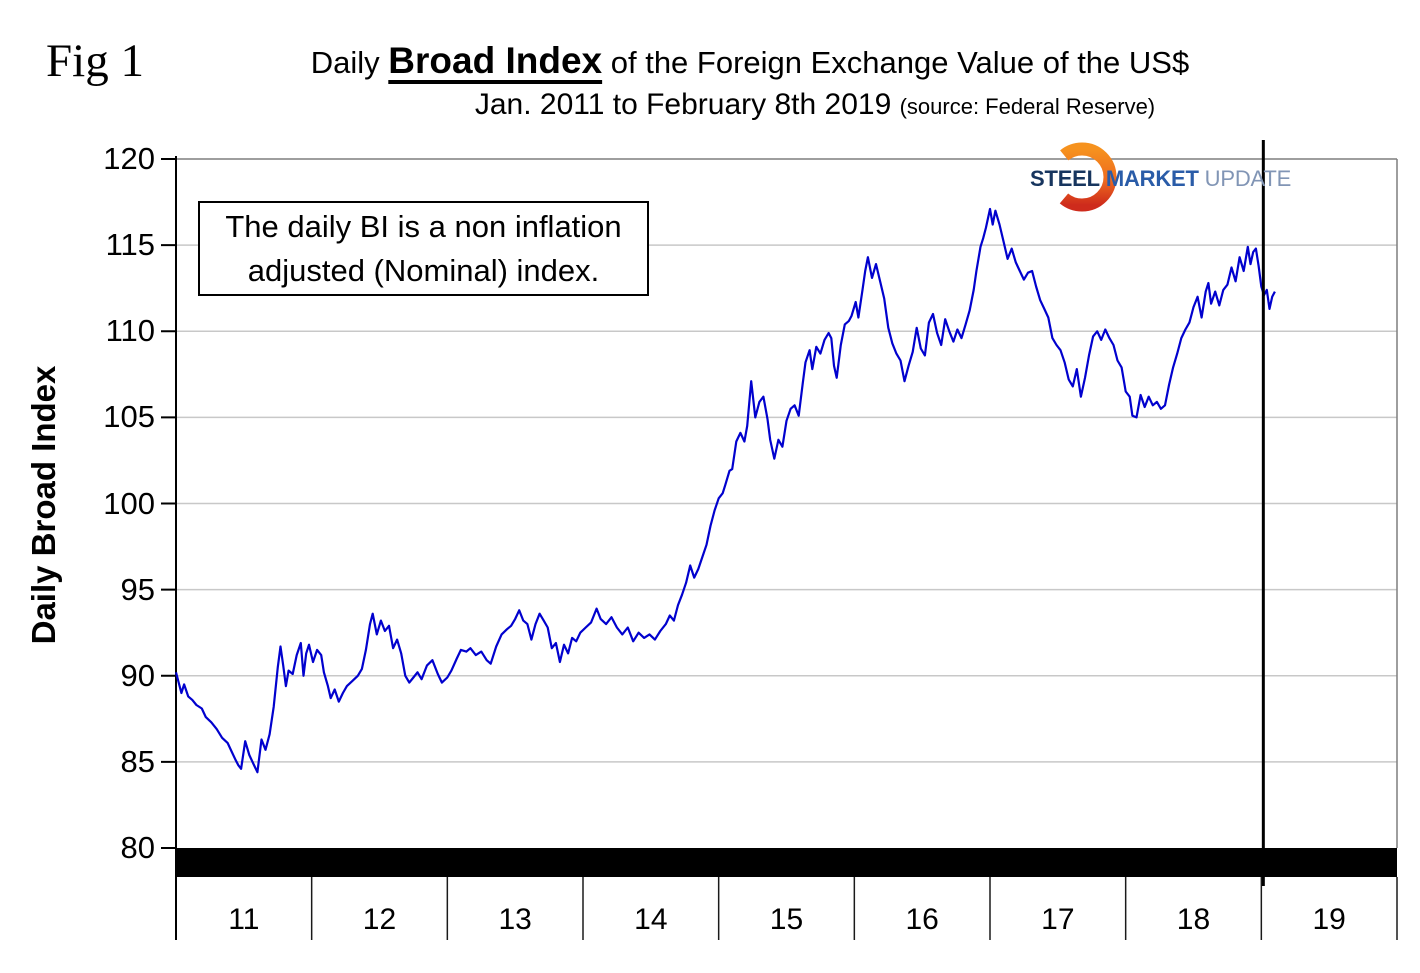  Describe the element at coordinates (1152, 178) in the screenshot. I see `logo-word-market: MARKET` at that location.